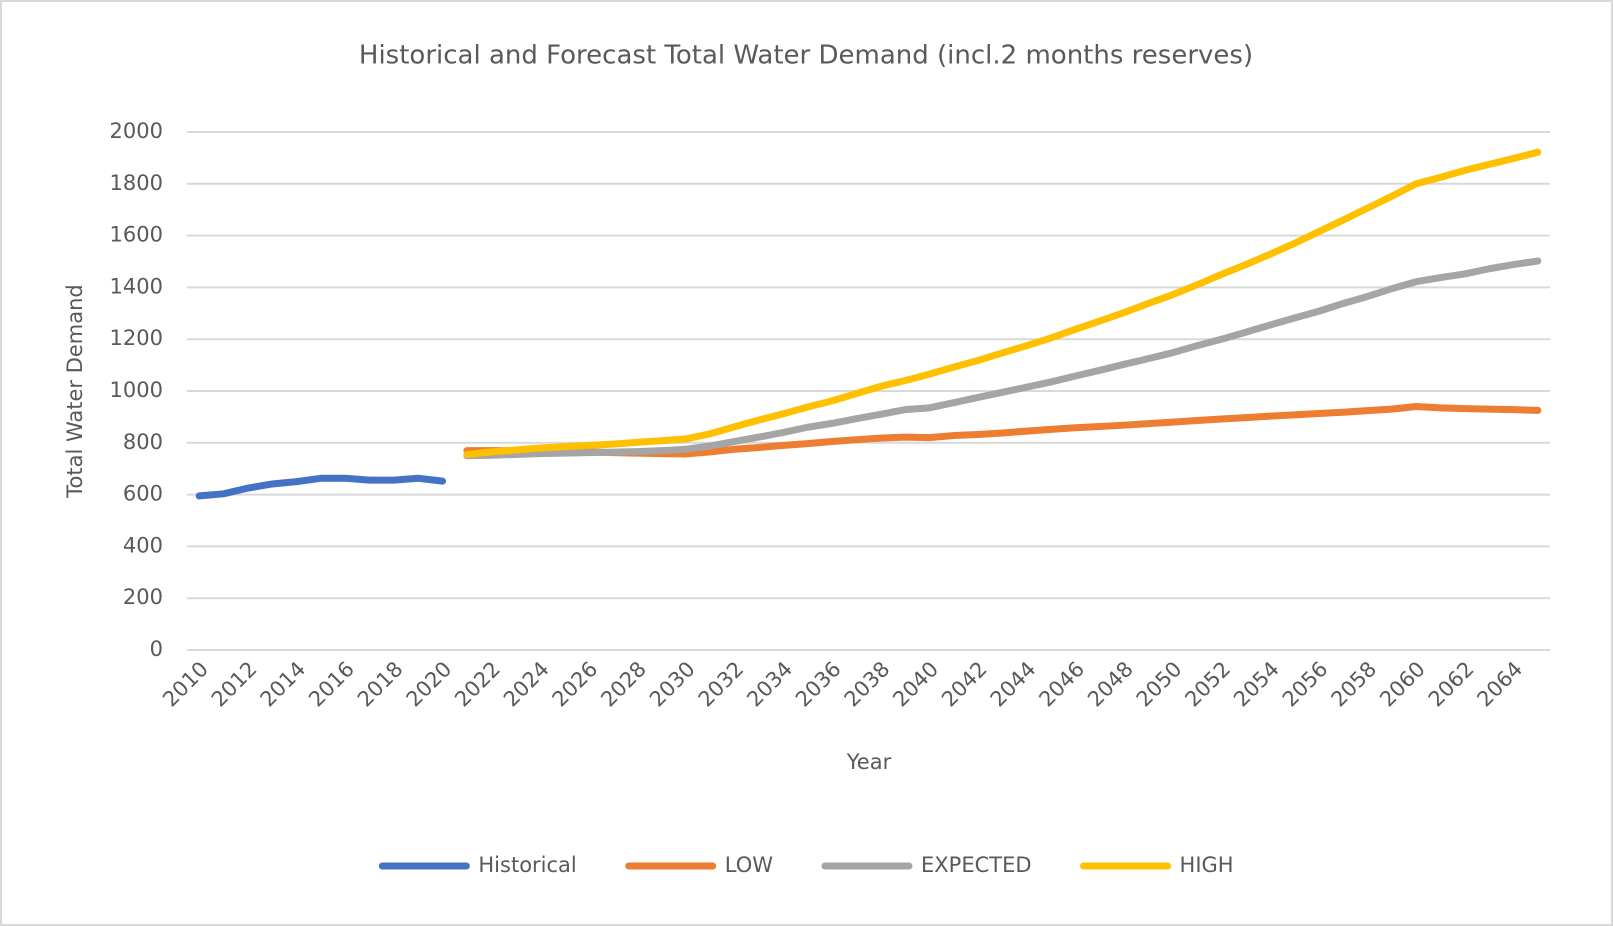  What do you see at coordinates (869, 762) in the screenshot?
I see `x-axis-label: Year` at bounding box center [869, 762].